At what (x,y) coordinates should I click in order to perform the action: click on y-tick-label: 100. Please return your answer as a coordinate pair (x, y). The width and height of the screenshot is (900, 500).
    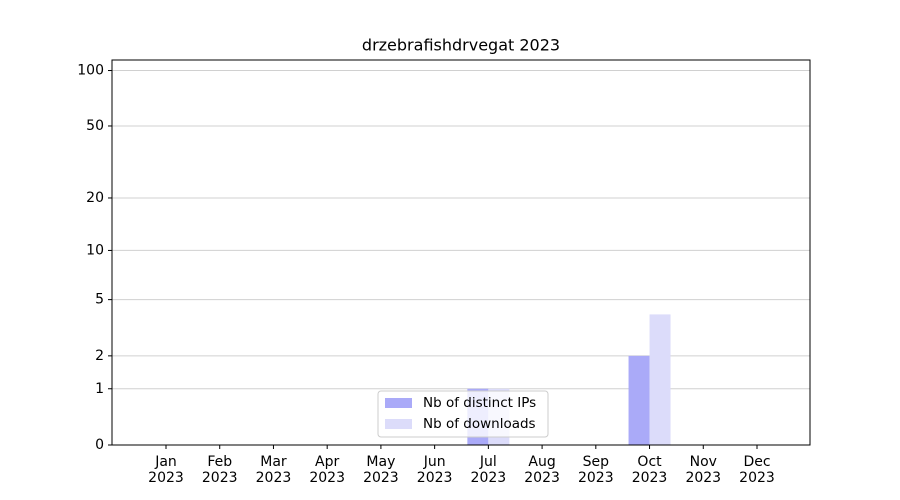
    Looking at the image, I should click on (90, 71).